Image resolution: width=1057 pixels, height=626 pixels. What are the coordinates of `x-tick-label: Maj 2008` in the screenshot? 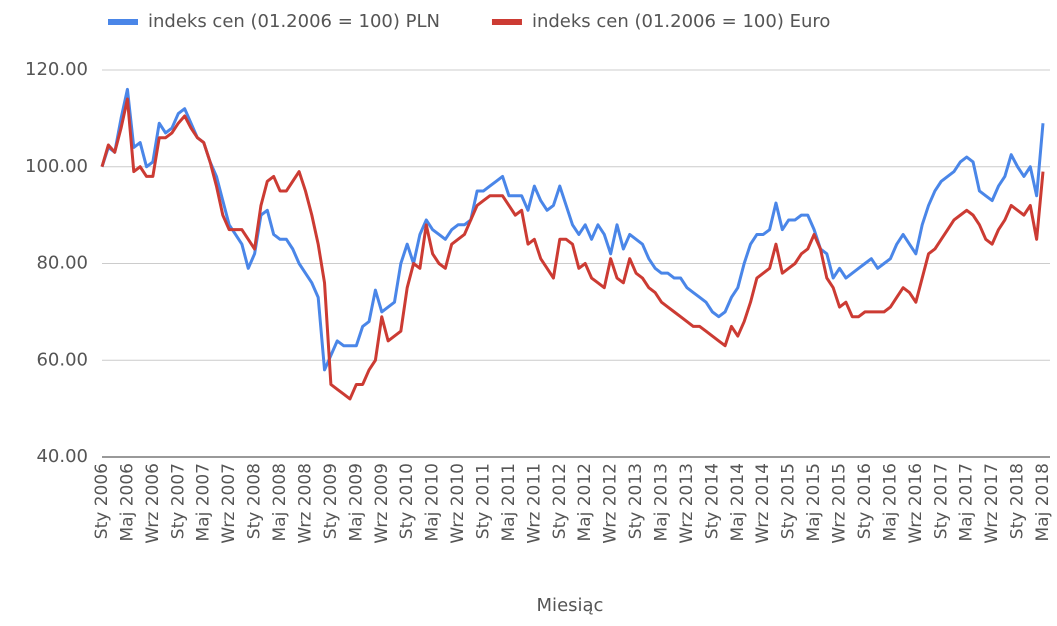 It's located at (280, 502).